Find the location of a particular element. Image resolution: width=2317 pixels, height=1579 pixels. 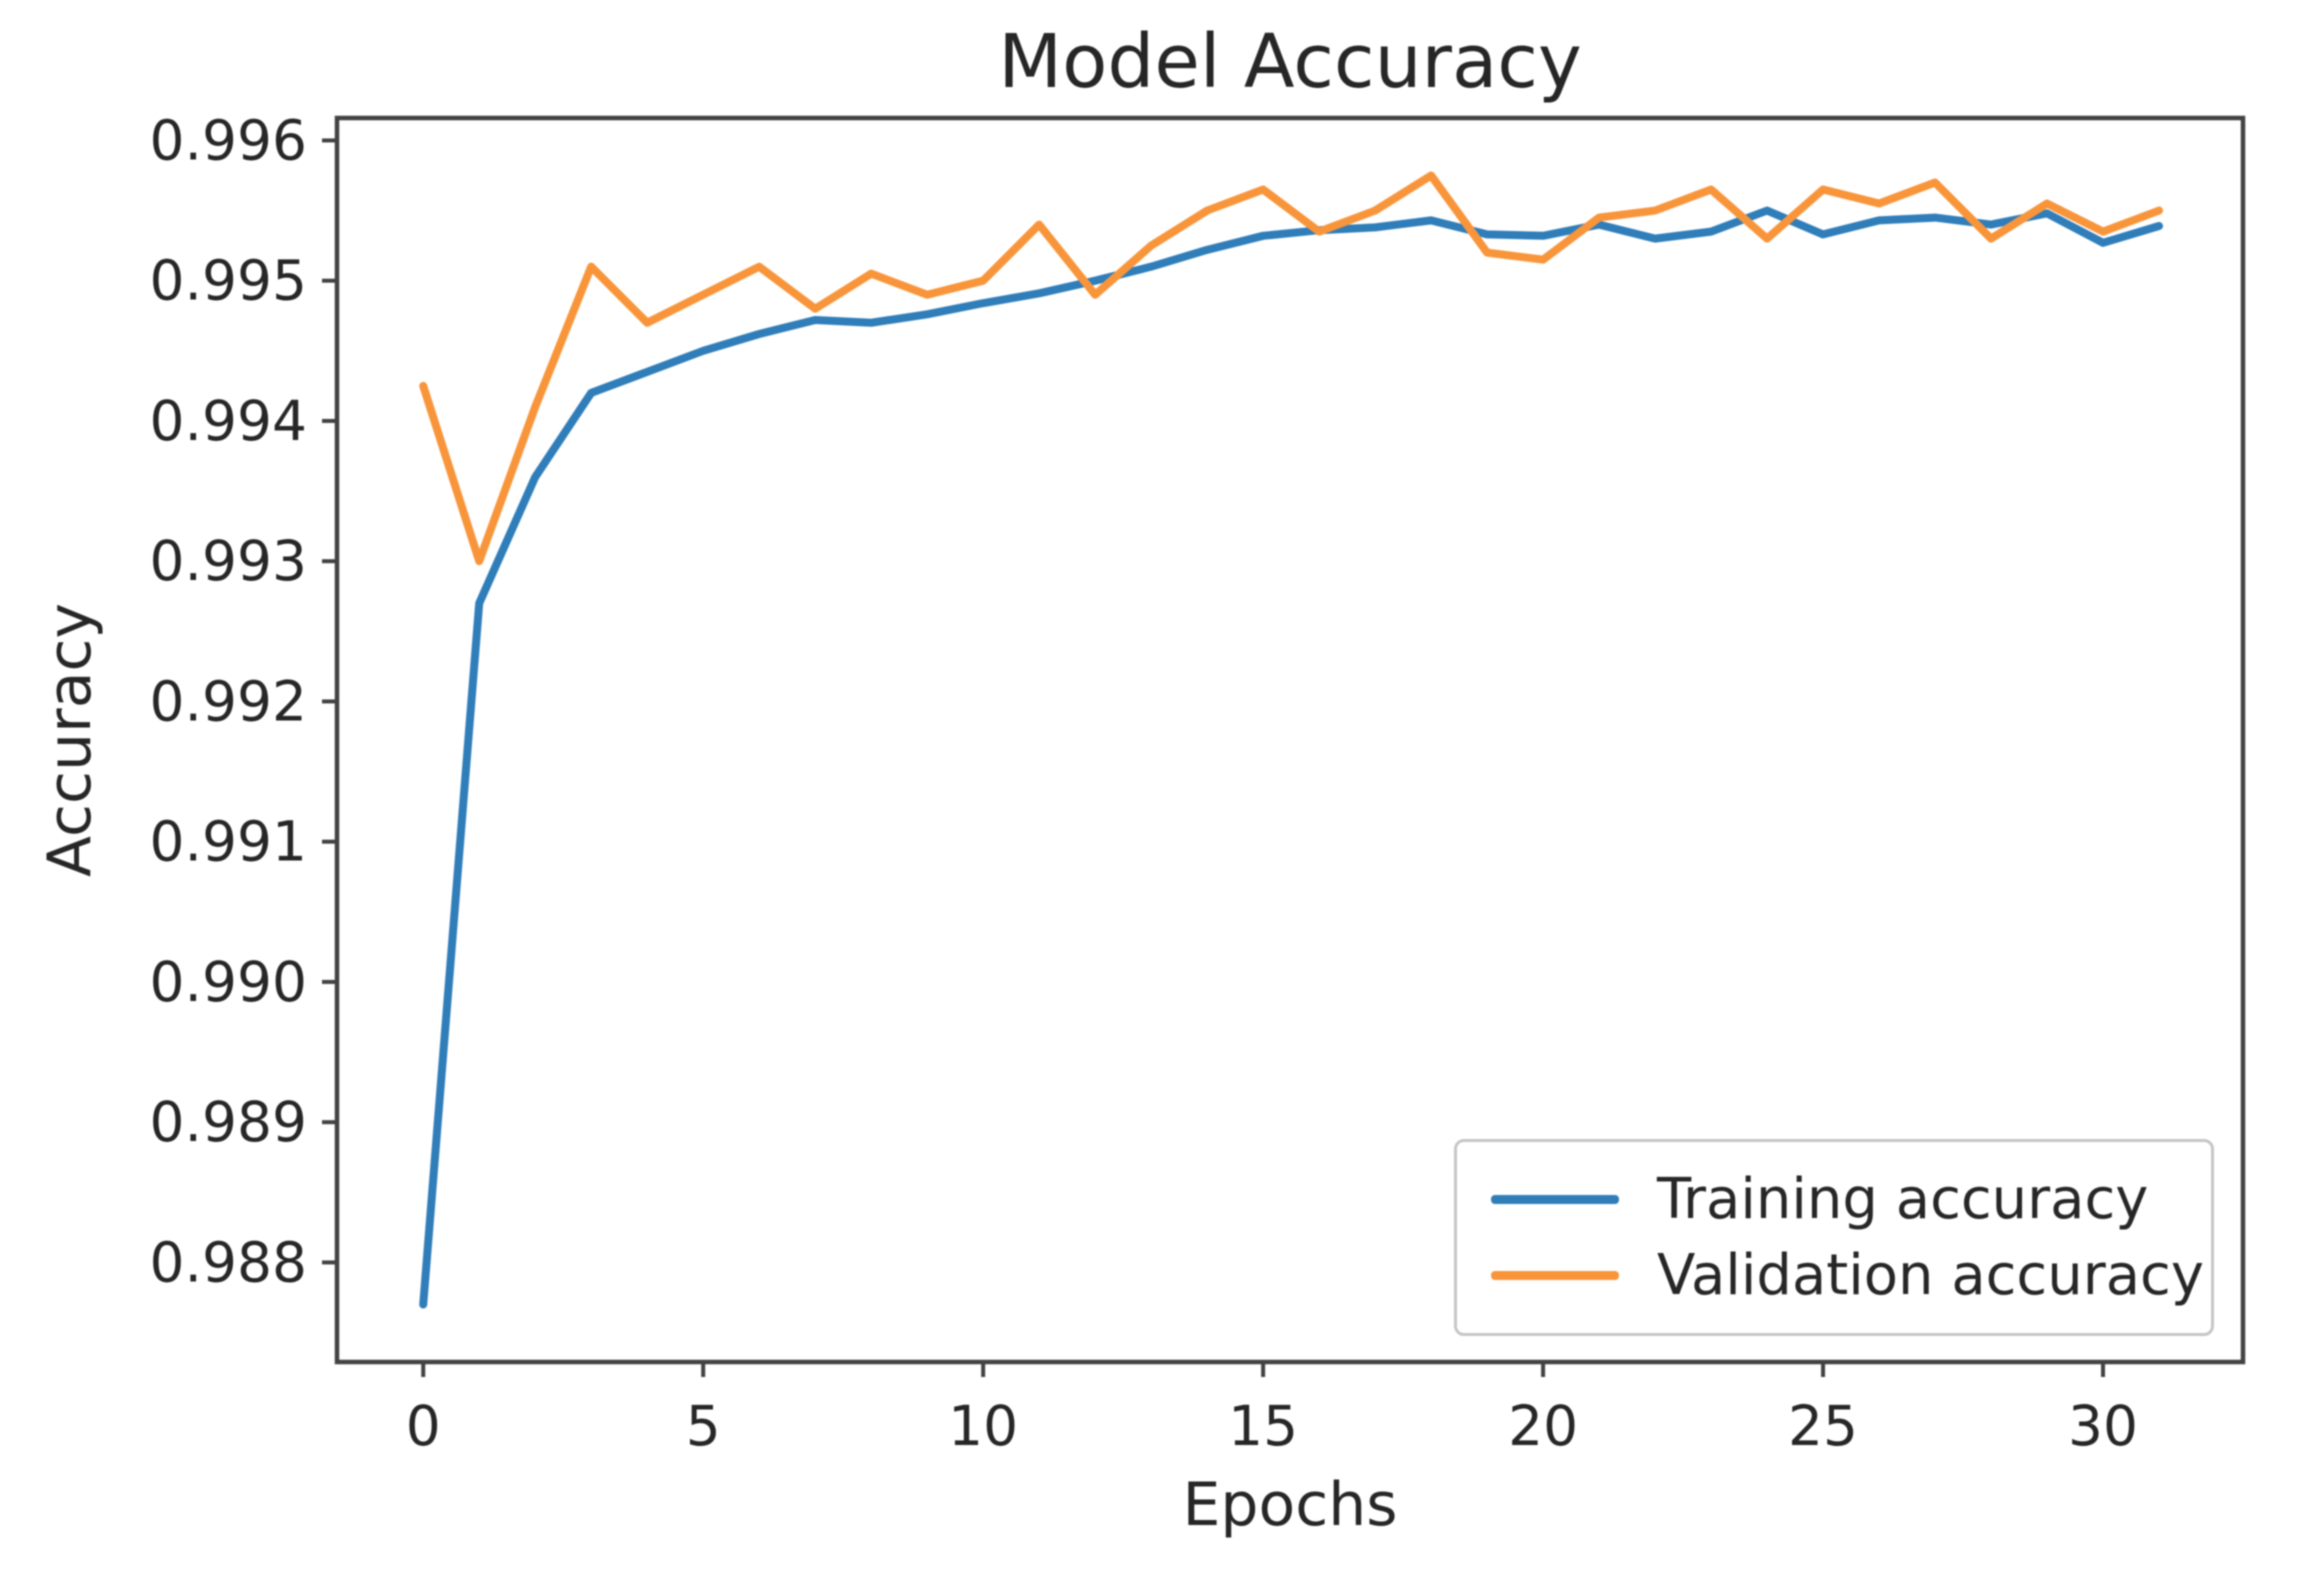

legend-label-training: Training accuracy is located at coordinates (1903, 1199).